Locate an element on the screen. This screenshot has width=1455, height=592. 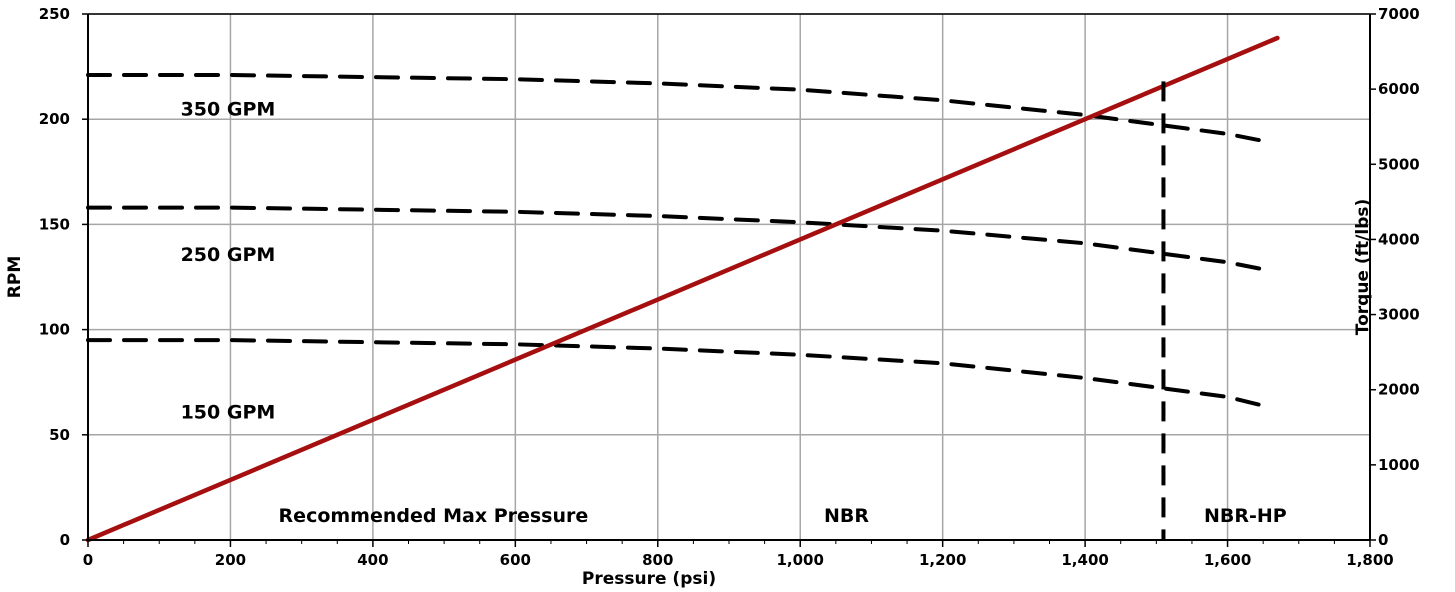
y2-tick-label: 2000 is located at coordinates (1399, 390).